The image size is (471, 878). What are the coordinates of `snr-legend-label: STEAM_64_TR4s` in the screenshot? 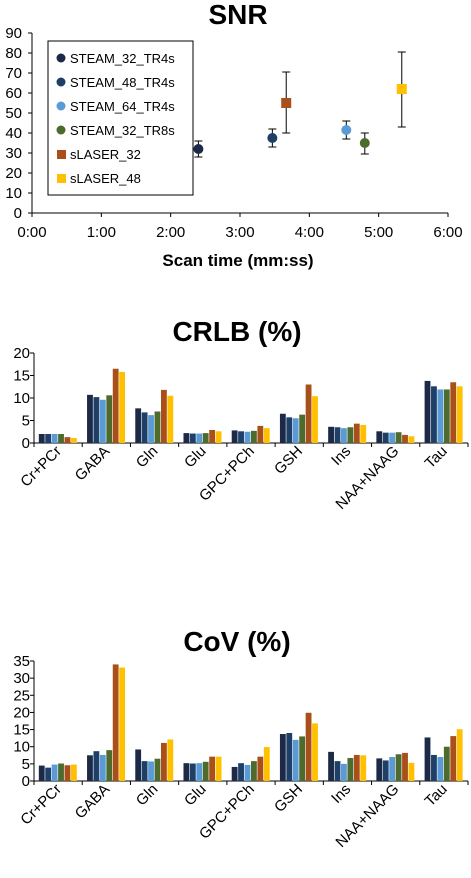 It's located at (122, 106).